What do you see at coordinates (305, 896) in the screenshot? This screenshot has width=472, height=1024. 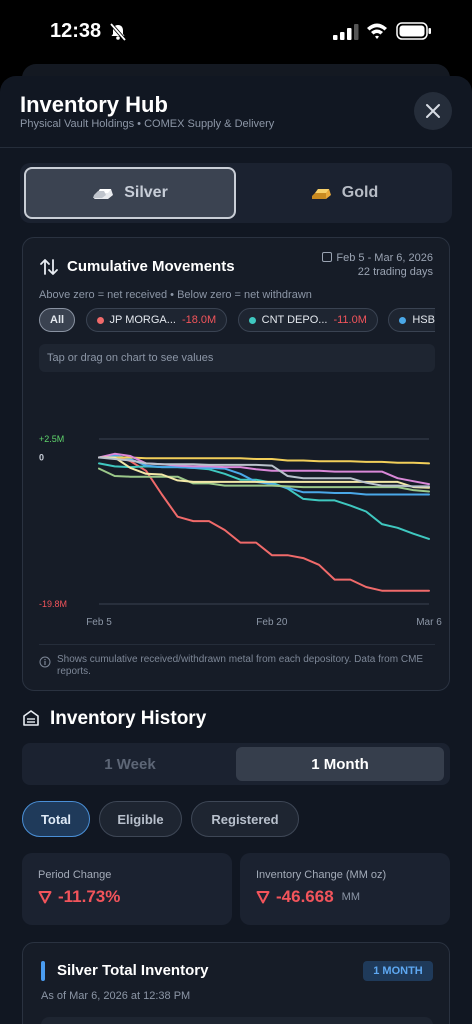 I see `inventory-change-value: -46.668` at bounding box center [305, 896].